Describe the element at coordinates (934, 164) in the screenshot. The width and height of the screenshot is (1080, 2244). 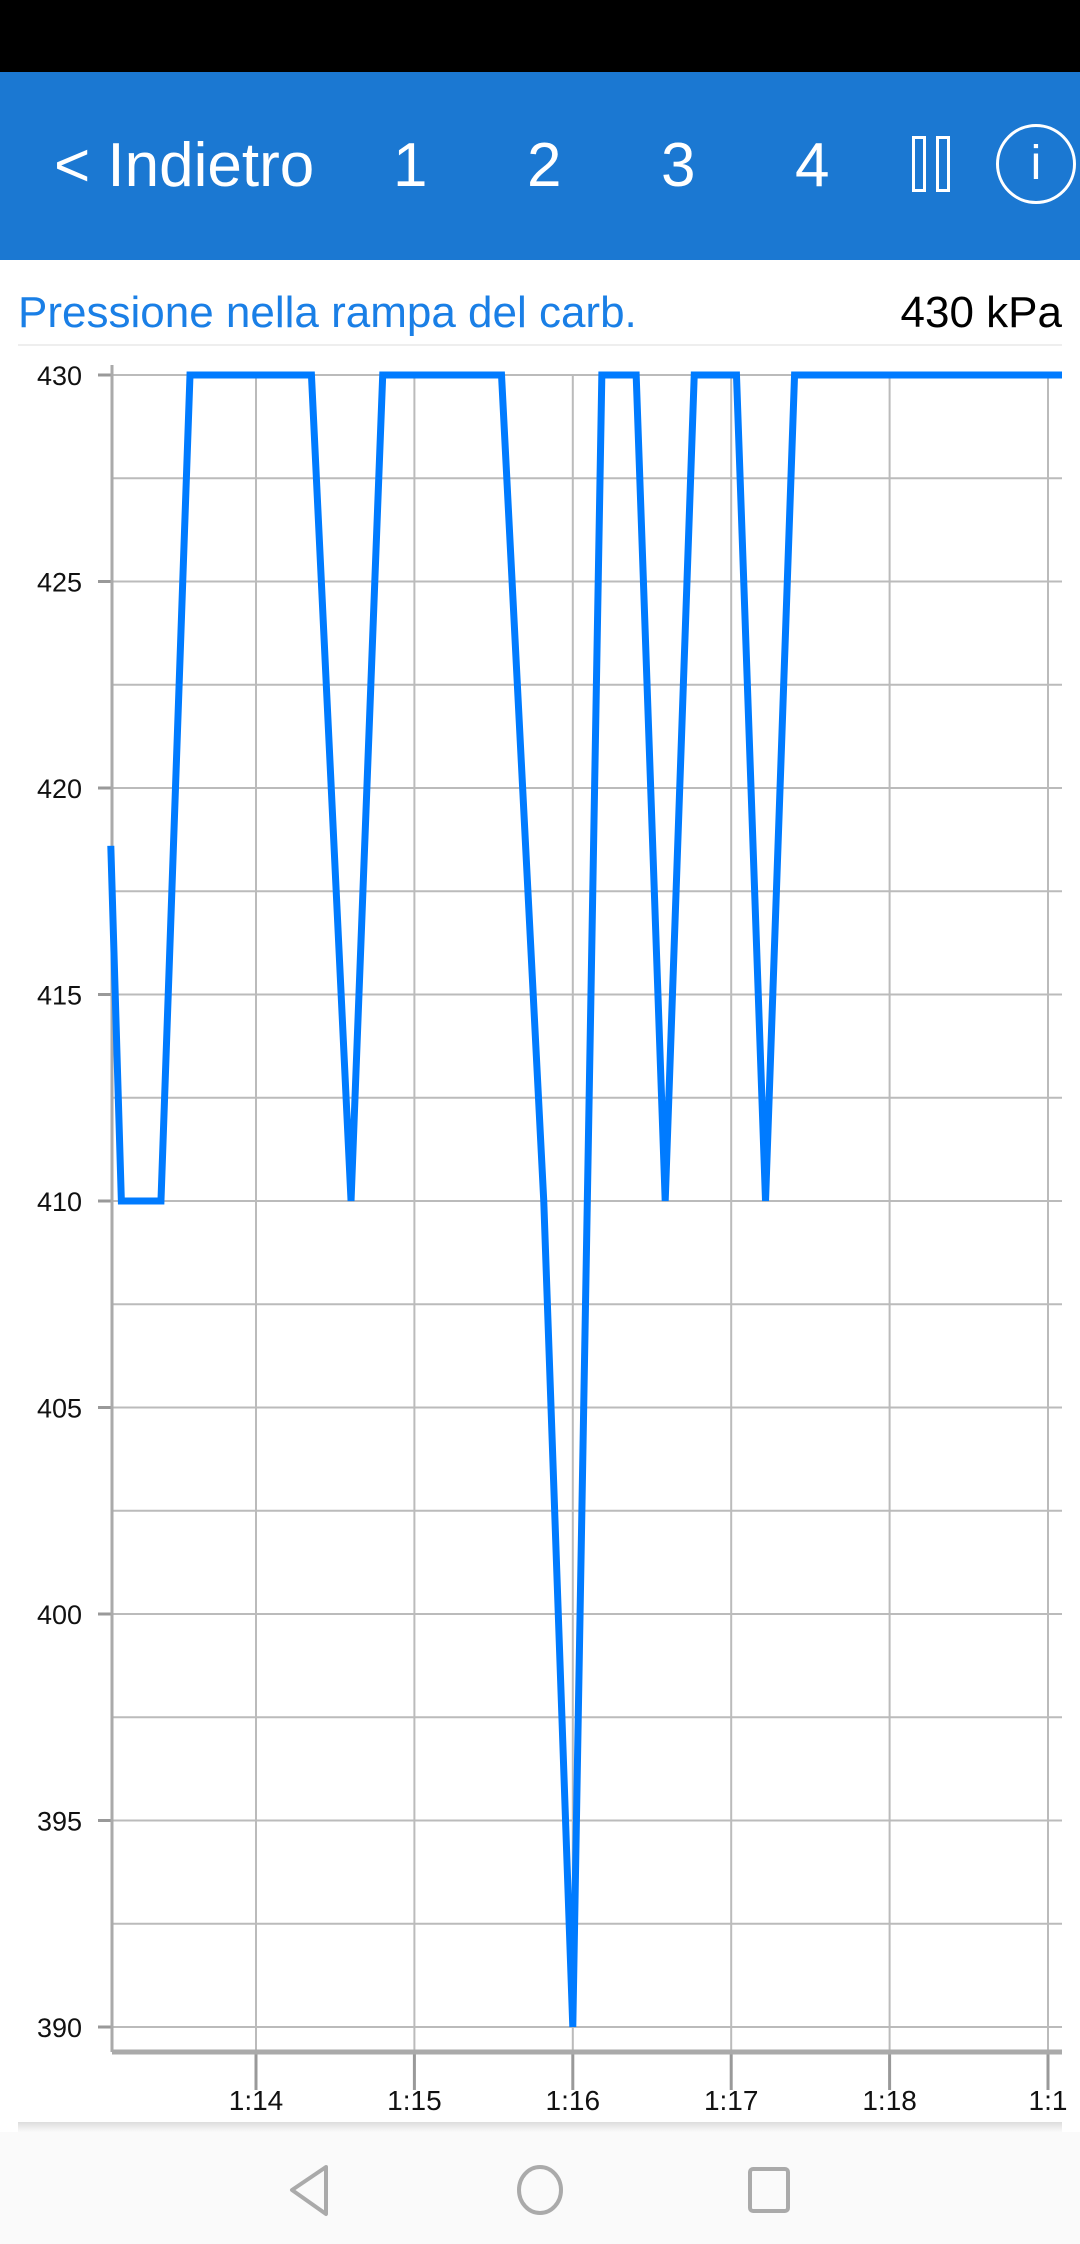
I see `pause-icon` at that location.